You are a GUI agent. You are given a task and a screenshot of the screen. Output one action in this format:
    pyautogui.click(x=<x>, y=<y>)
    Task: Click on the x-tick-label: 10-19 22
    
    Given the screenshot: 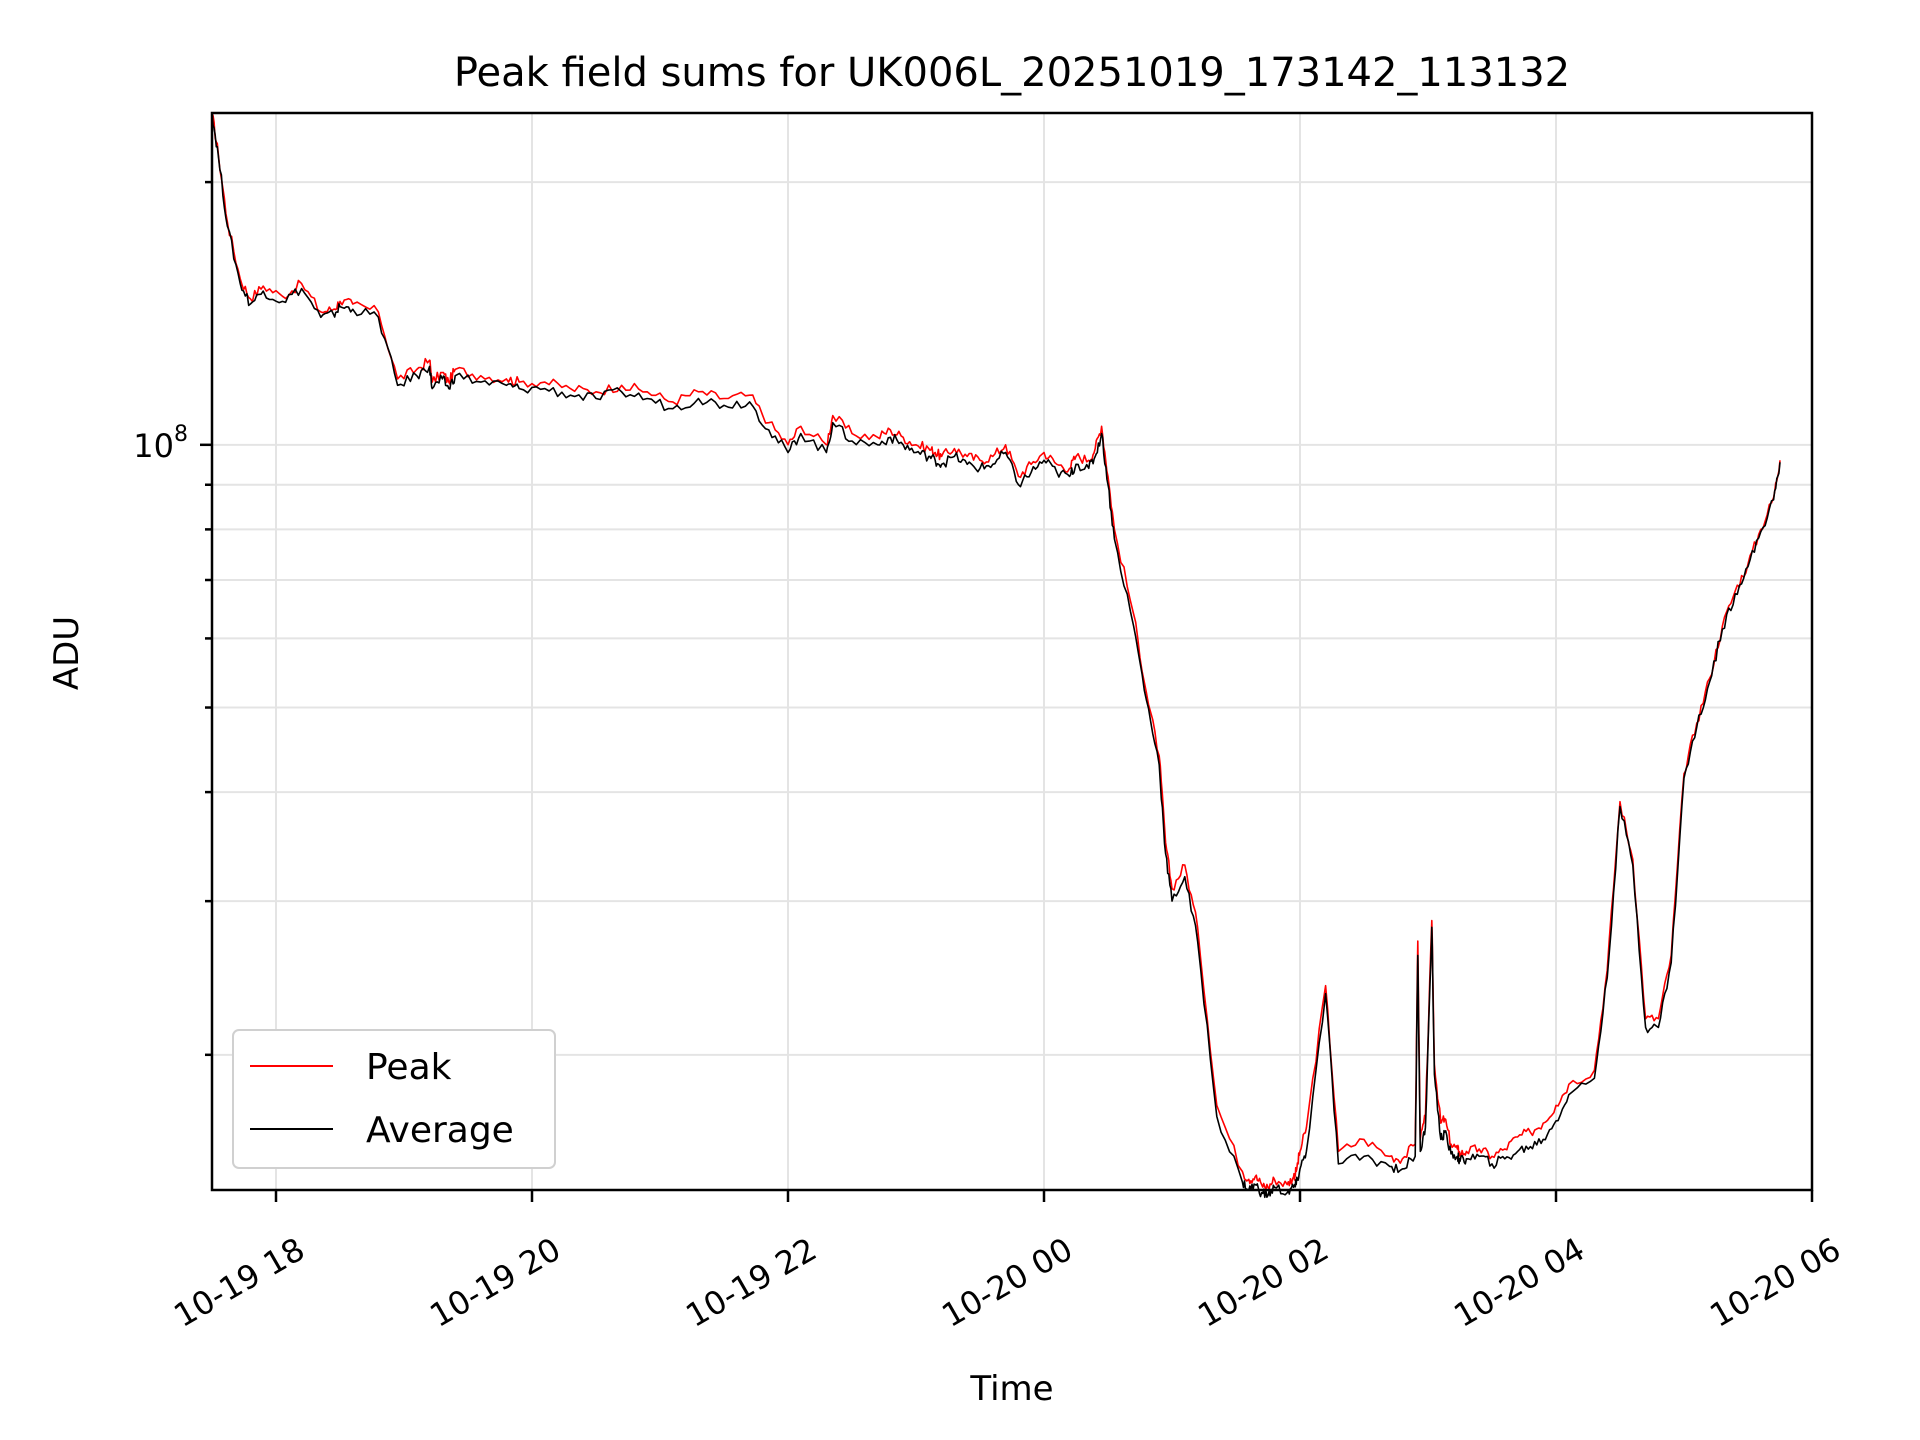 What is the action you would take?
    pyautogui.click(x=751, y=1282)
    